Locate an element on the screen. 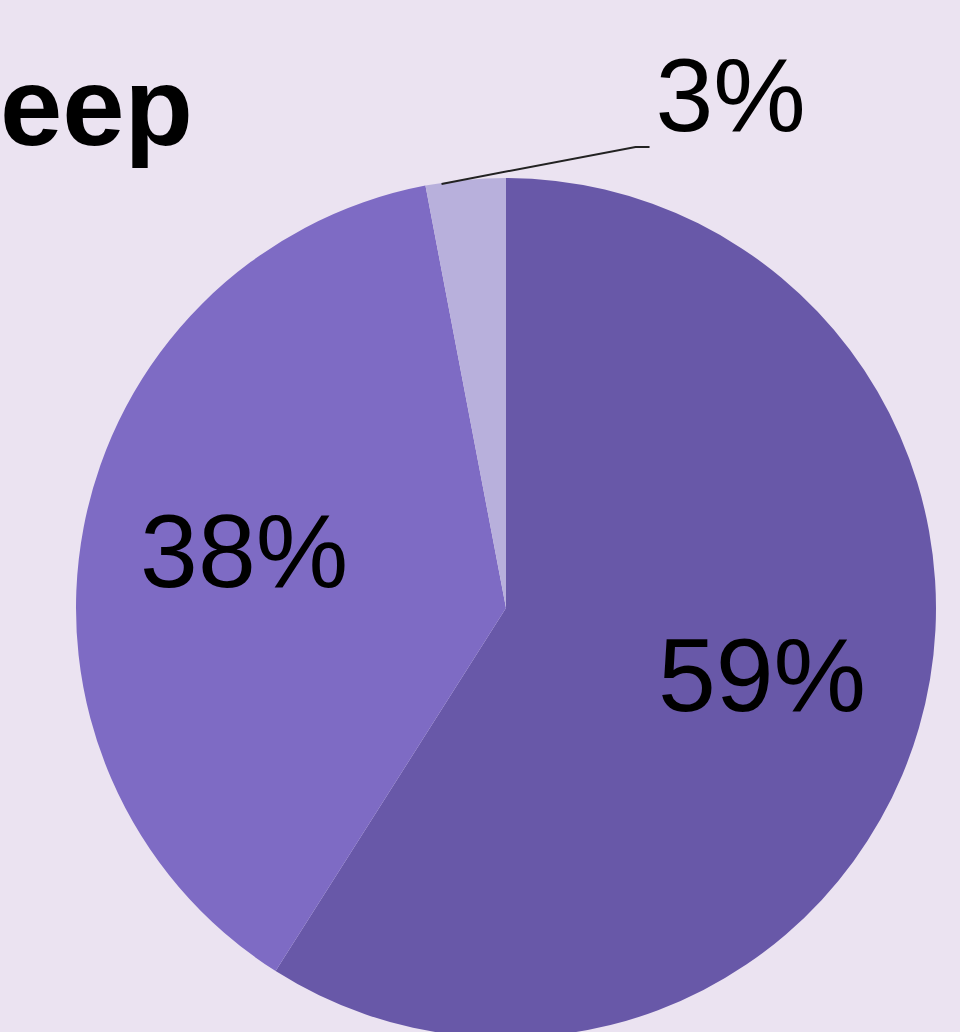 The image size is (960, 1032). data-label: 3% is located at coordinates (730, 94).